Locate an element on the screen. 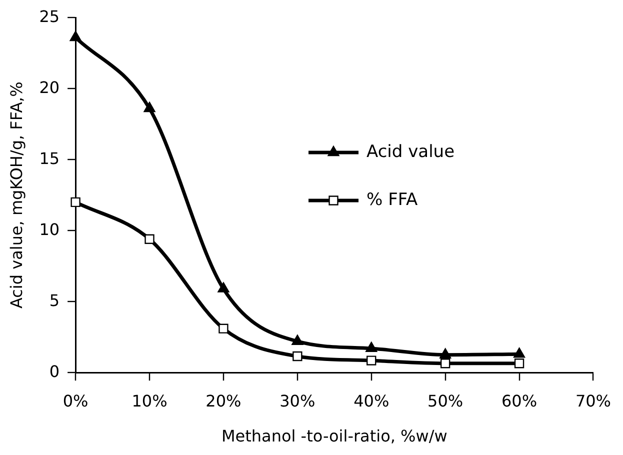 This screenshot has width=623, height=455. x-tick-label: 70% is located at coordinates (593, 400).